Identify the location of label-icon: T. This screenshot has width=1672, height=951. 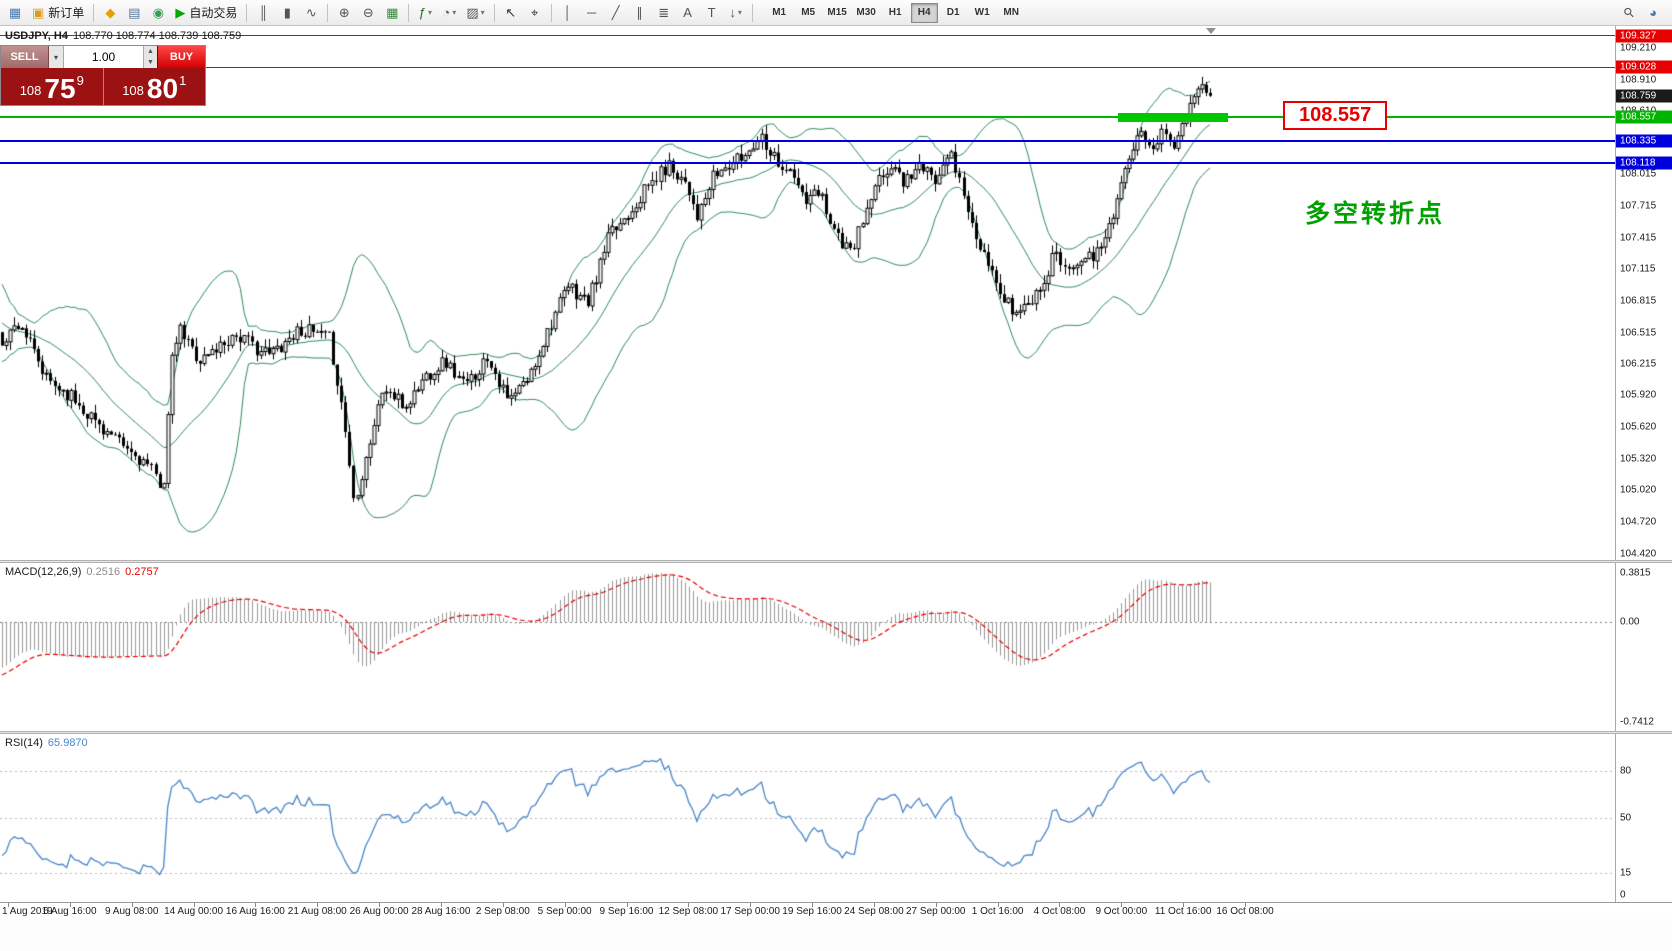
(711, 12).